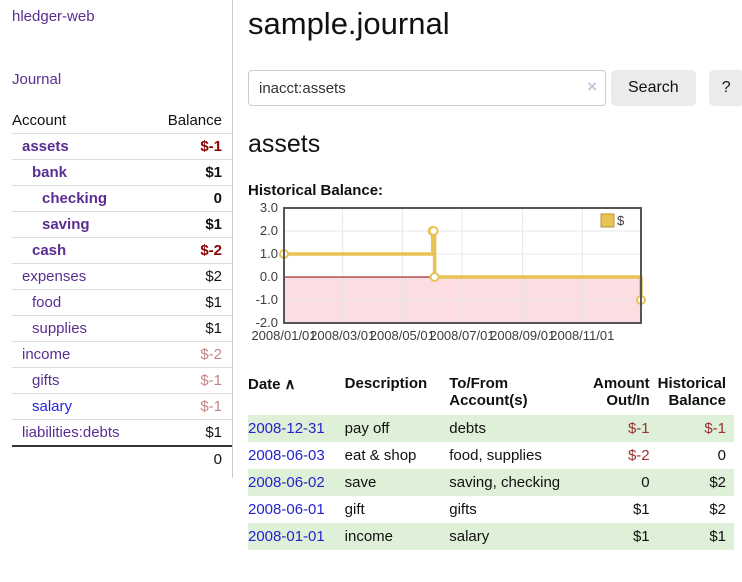 The image size is (742, 582). I want to click on accounts-col-account: Account, so click(39, 120).